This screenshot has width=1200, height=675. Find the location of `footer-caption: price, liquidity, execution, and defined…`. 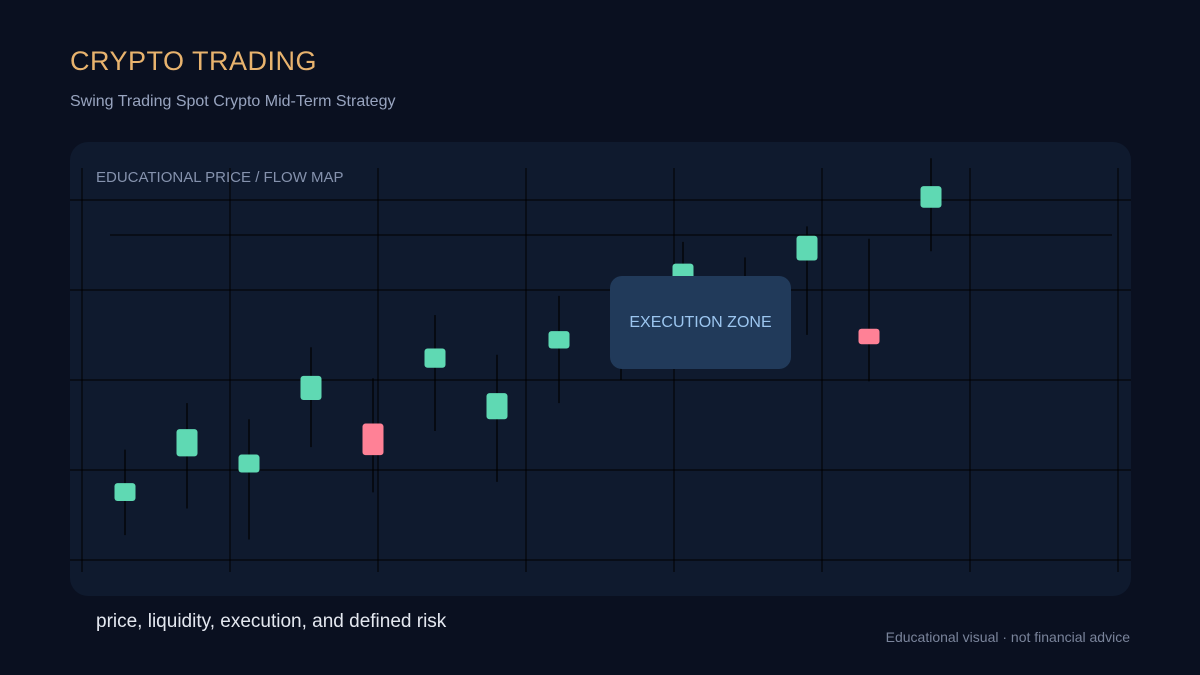

footer-caption: price, liquidity, execution, and defined… is located at coordinates (271, 621).